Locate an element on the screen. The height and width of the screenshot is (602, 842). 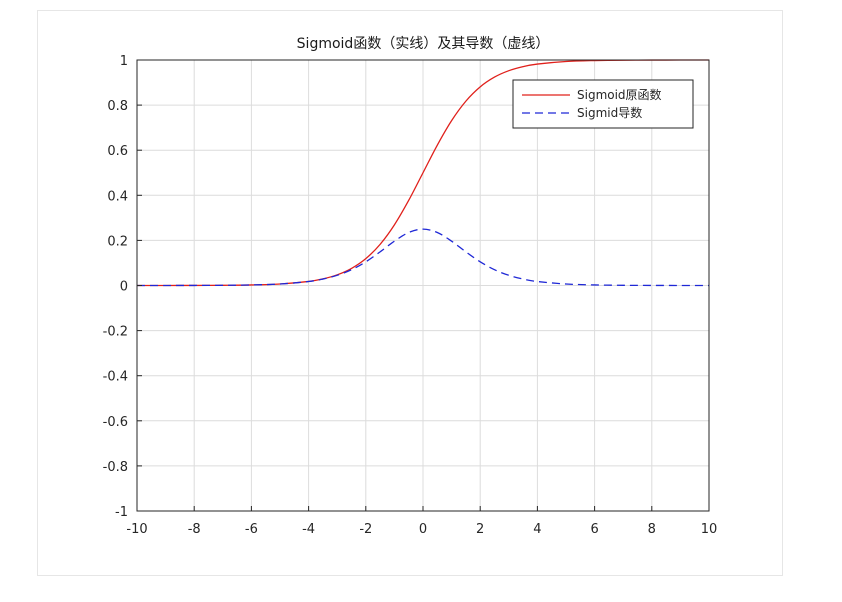
legend-label: Sigmid导数 is located at coordinates (609, 112).